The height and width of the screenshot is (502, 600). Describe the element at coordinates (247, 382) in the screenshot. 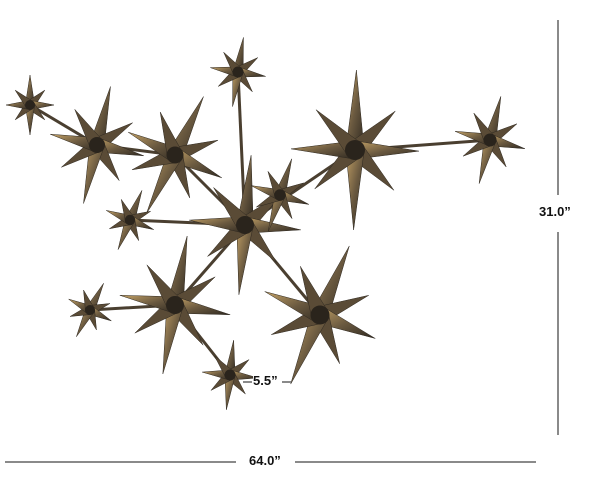

I see `star-dimension-tick-left` at that location.